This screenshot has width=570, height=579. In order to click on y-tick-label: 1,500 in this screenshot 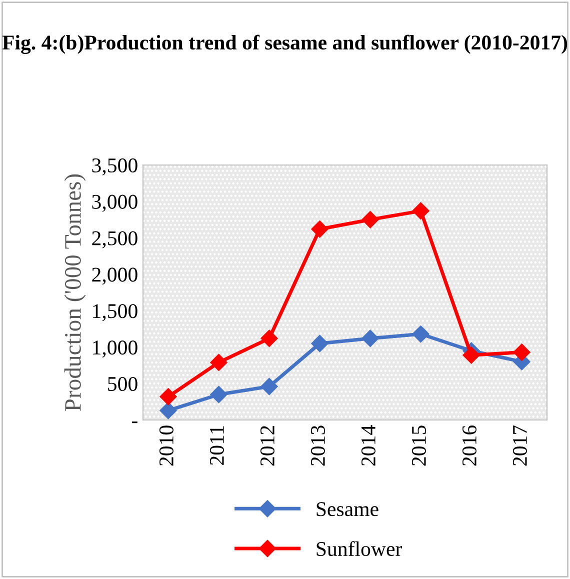, I will do `click(115, 313)`.